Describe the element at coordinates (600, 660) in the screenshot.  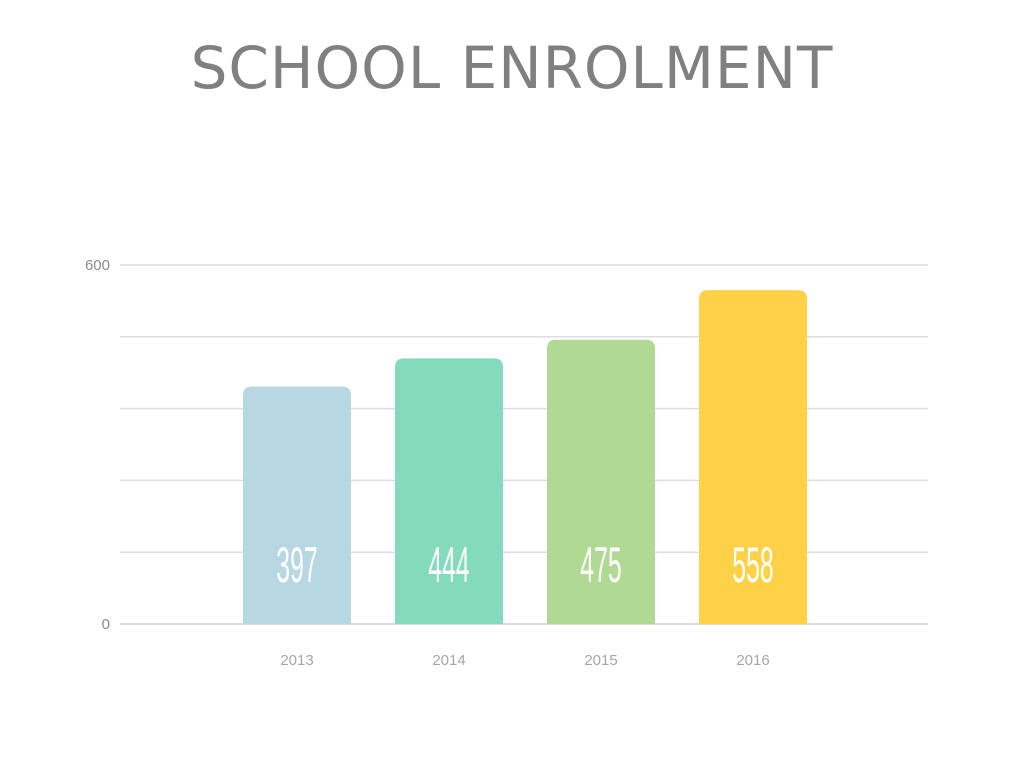
I see `x-tick-label-2015: 2015` at that location.